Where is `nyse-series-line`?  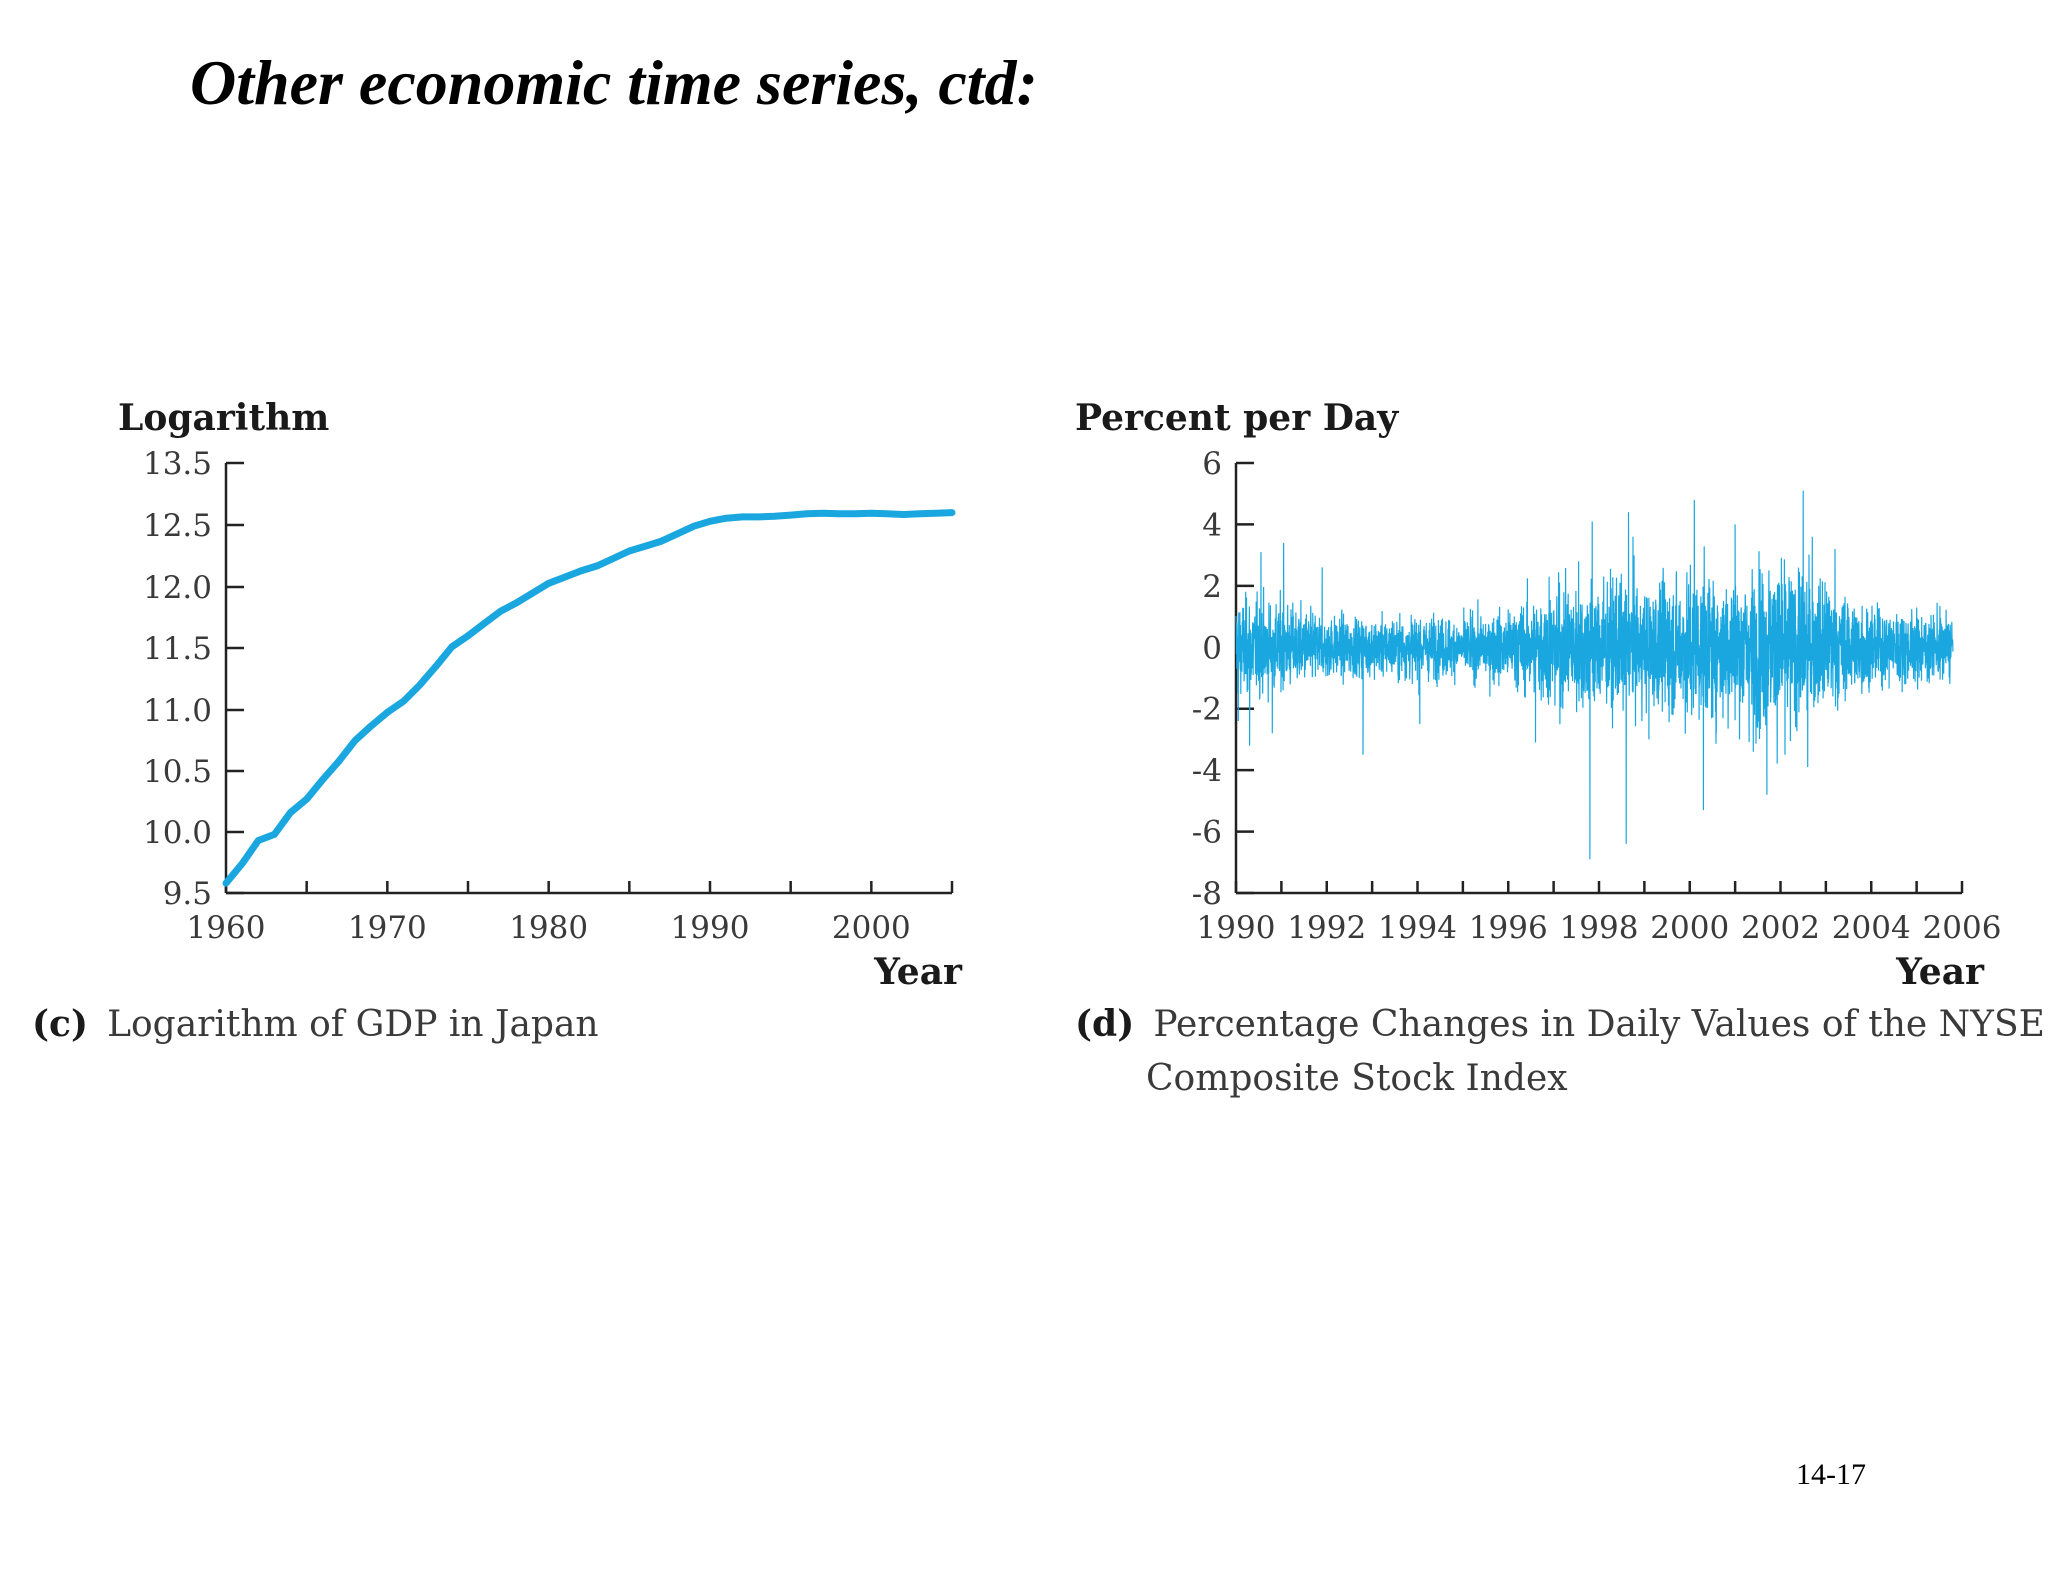 nyse-series-line is located at coordinates (1594, 675).